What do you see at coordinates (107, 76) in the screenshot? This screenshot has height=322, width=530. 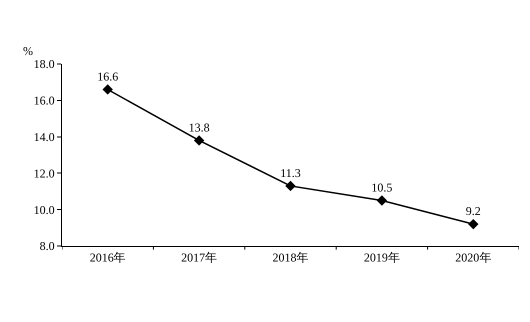 I see `data-label: 16.6` at bounding box center [107, 76].